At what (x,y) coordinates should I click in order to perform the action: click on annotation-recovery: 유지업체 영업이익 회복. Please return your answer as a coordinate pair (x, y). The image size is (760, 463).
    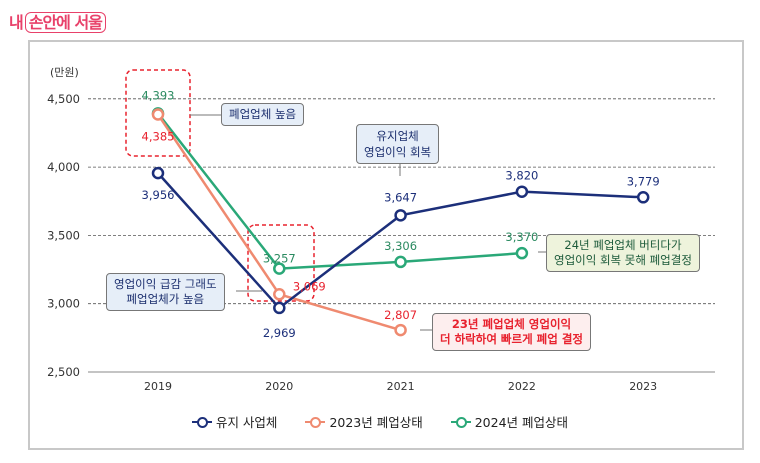
    Looking at the image, I should click on (398, 144).